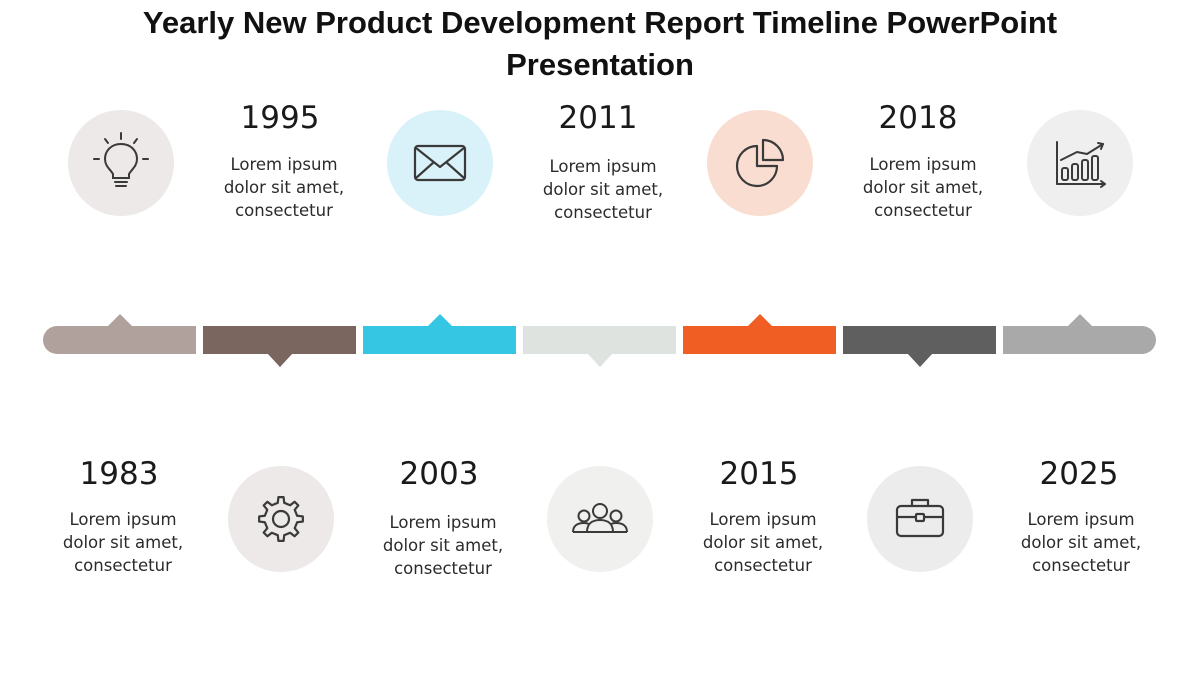 The width and height of the screenshot is (1200, 675). I want to click on icon-circle-2011, so click(440, 163).